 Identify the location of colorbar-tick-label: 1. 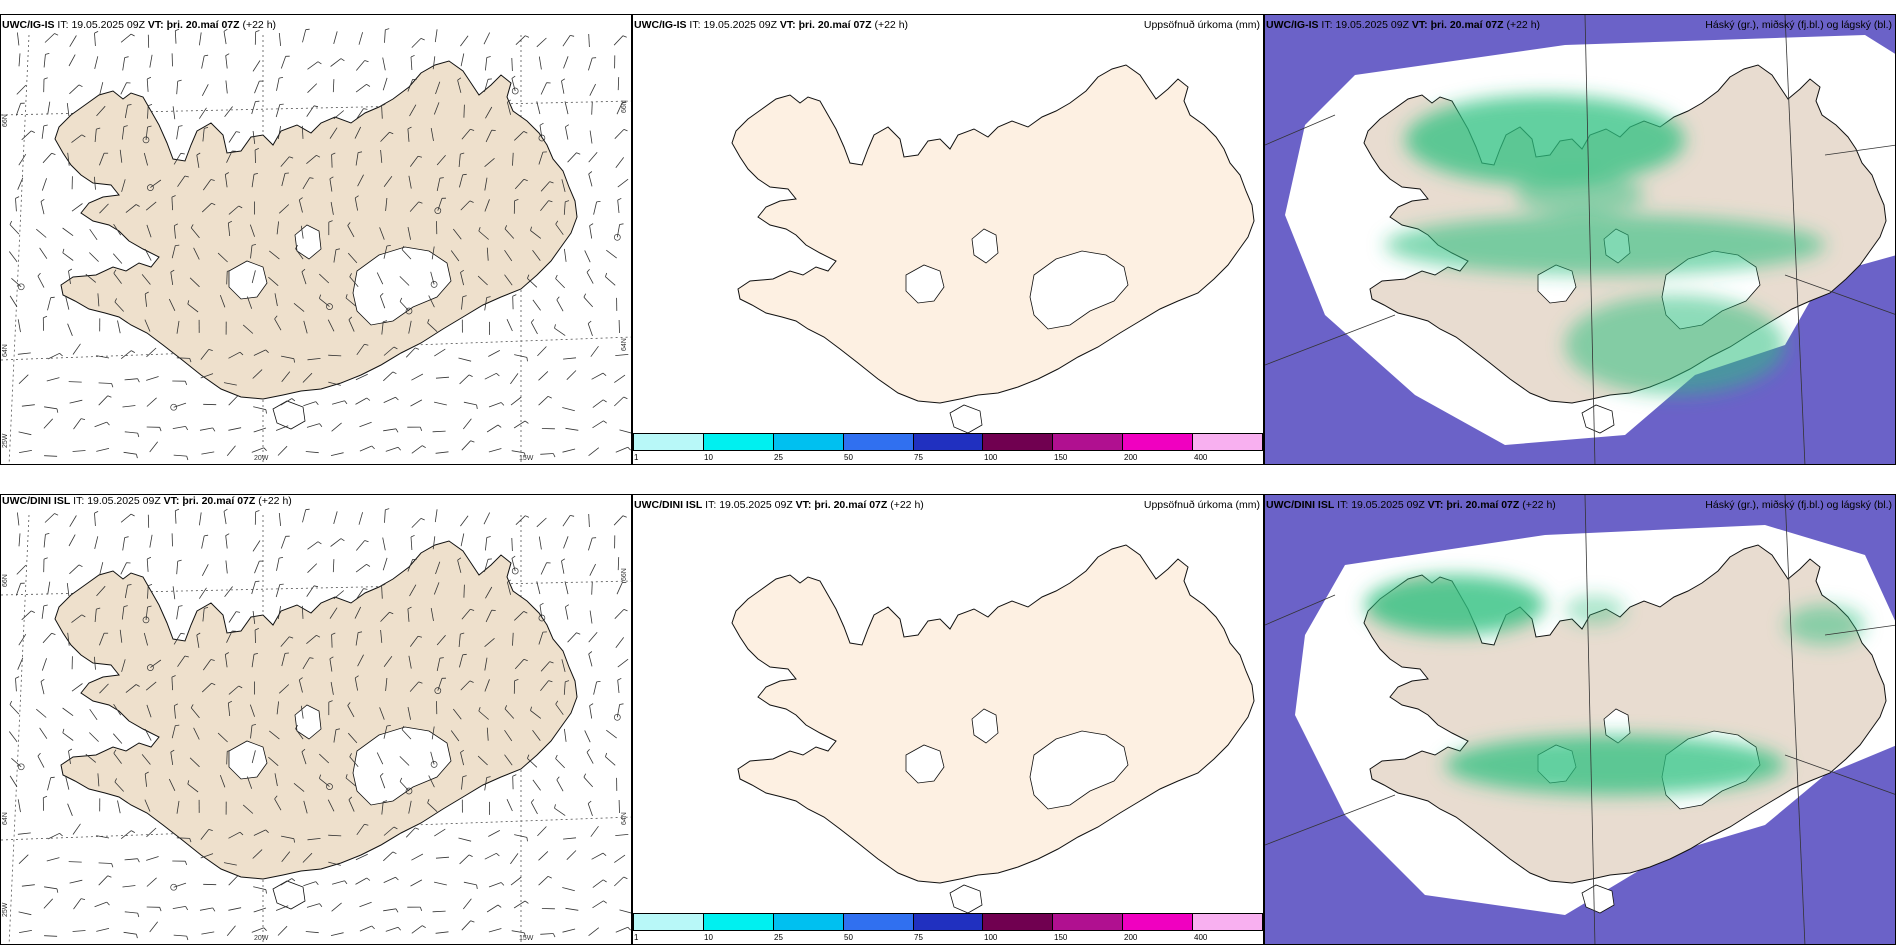
(636, 937).